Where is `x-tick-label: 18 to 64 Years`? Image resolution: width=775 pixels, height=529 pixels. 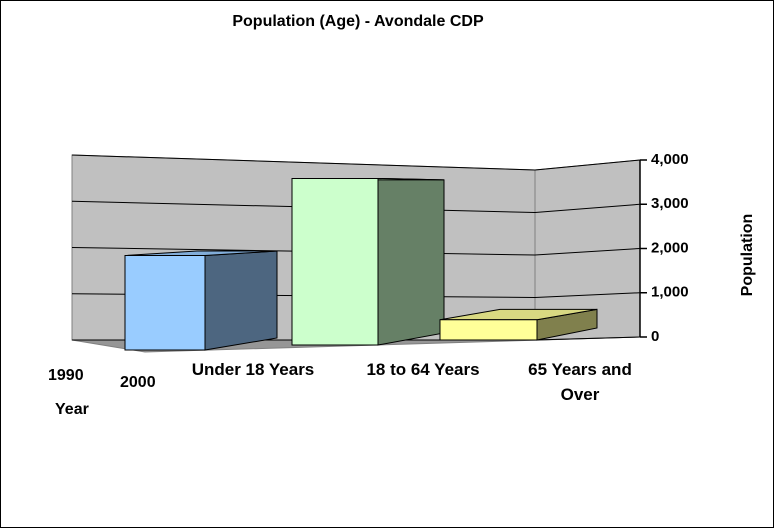
x-tick-label: 18 to 64 Years is located at coordinates (423, 369).